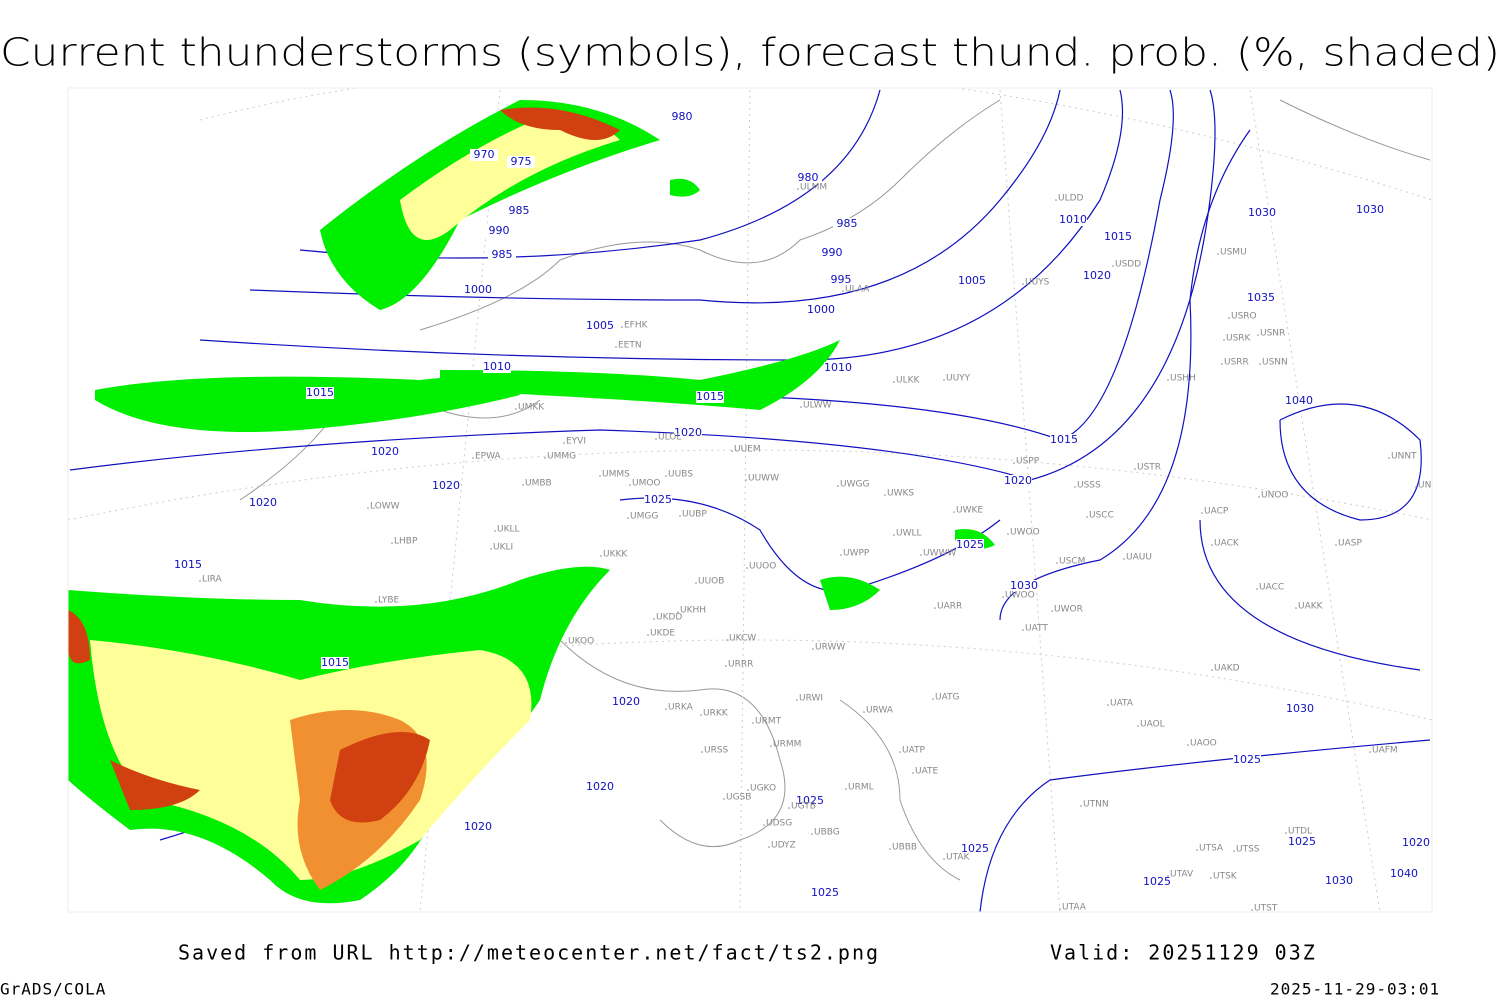 The width and height of the screenshot is (1500, 1000). Describe the element at coordinates (1068, 610) in the screenshot. I see `station-label: UWOR` at that location.